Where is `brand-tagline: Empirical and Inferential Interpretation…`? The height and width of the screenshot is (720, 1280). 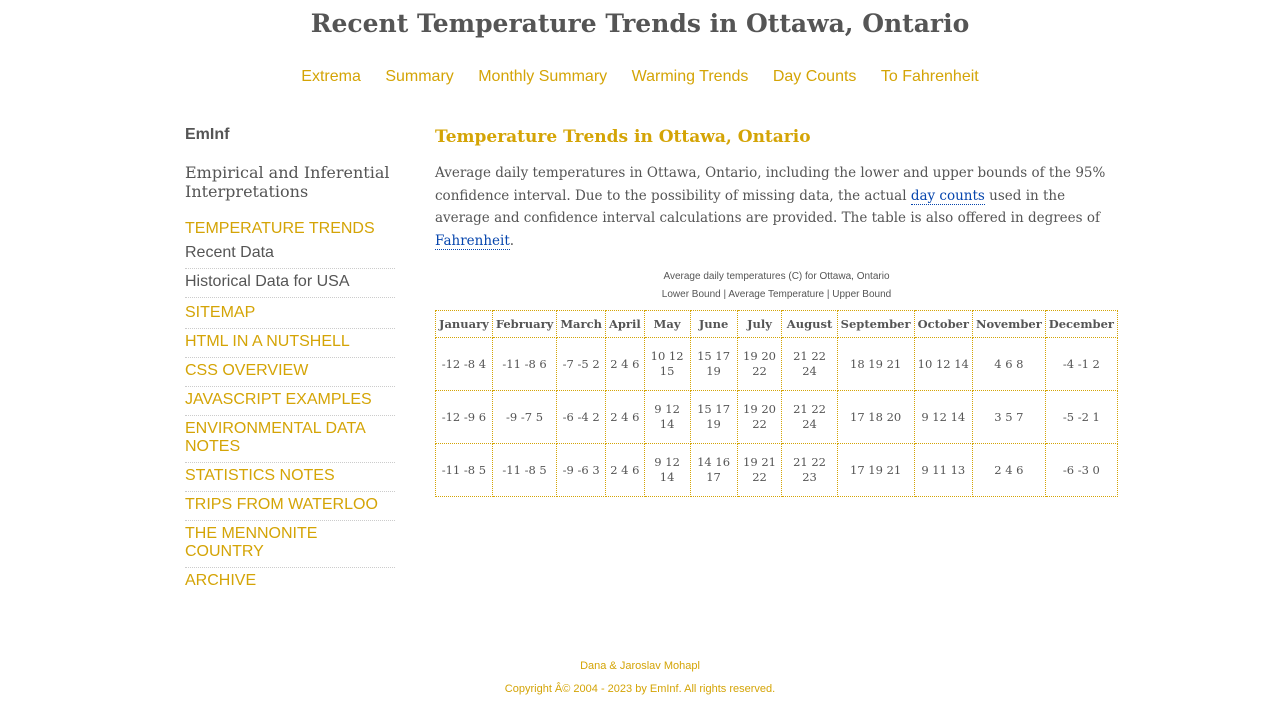 brand-tagline: Empirical and Inferential Interpretation… is located at coordinates (287, 182).